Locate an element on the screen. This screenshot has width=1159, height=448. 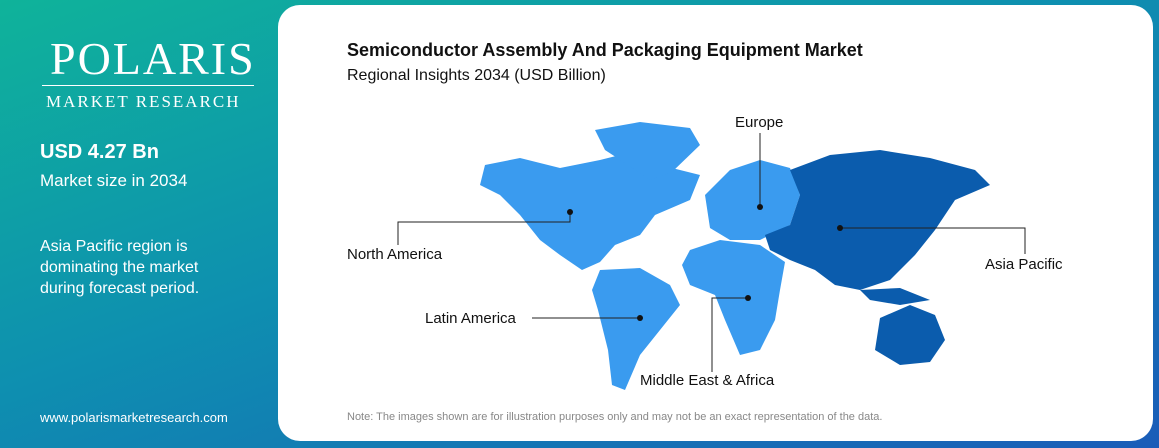
website: www.polarismarketresearch.com is located at coordinates (134, 417).